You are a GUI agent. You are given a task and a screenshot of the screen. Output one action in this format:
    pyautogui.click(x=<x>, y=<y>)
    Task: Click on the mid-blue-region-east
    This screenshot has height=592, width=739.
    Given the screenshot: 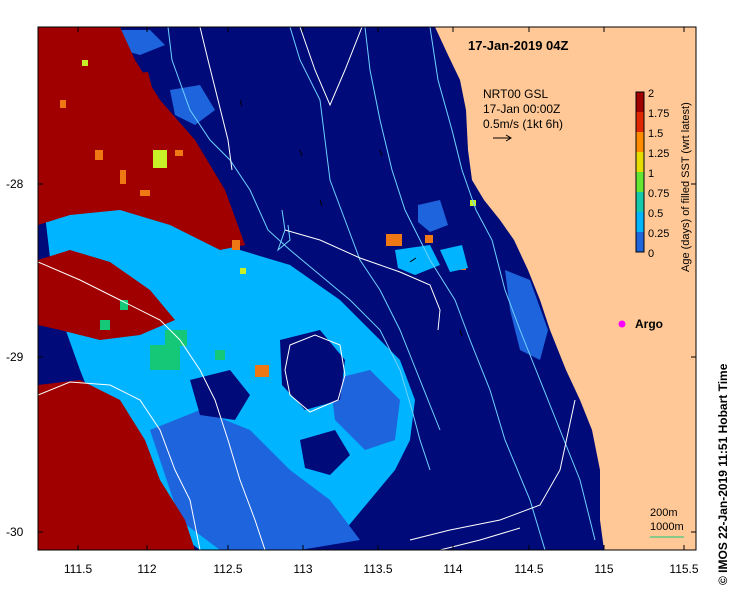 What is the action you would take?
    pyautogui.click(x=365, y=410)
    